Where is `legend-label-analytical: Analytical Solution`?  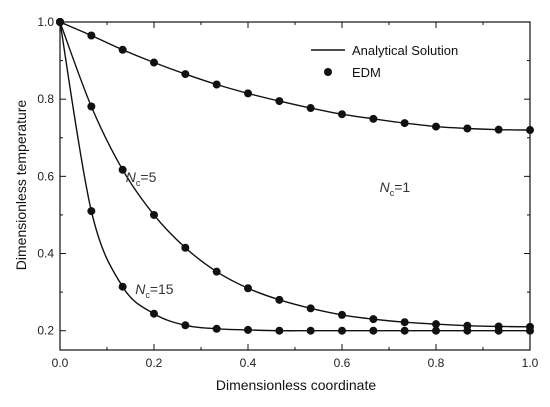
legend-label-analytical: Analytical Solution is located at coordinates (405, 50).